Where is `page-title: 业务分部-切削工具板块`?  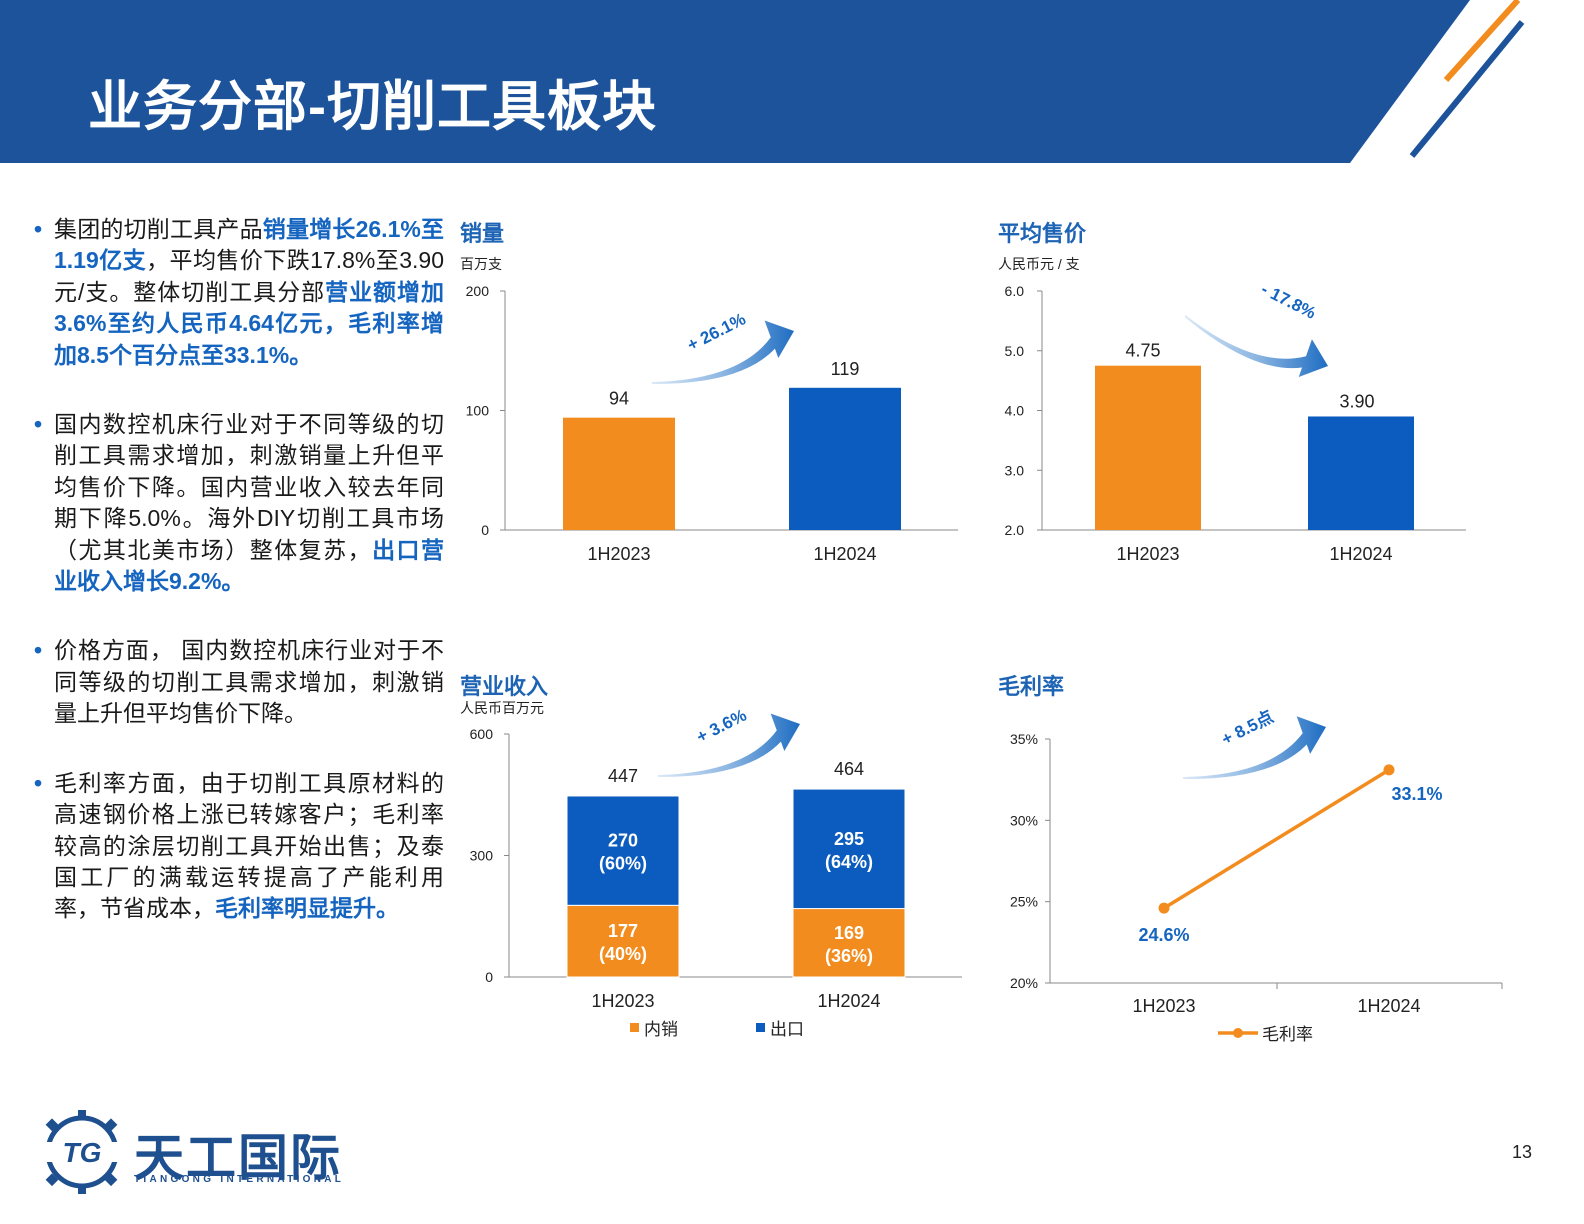 page-title: 业务分部-切削工具板块 is located at coordinates (372, 107).